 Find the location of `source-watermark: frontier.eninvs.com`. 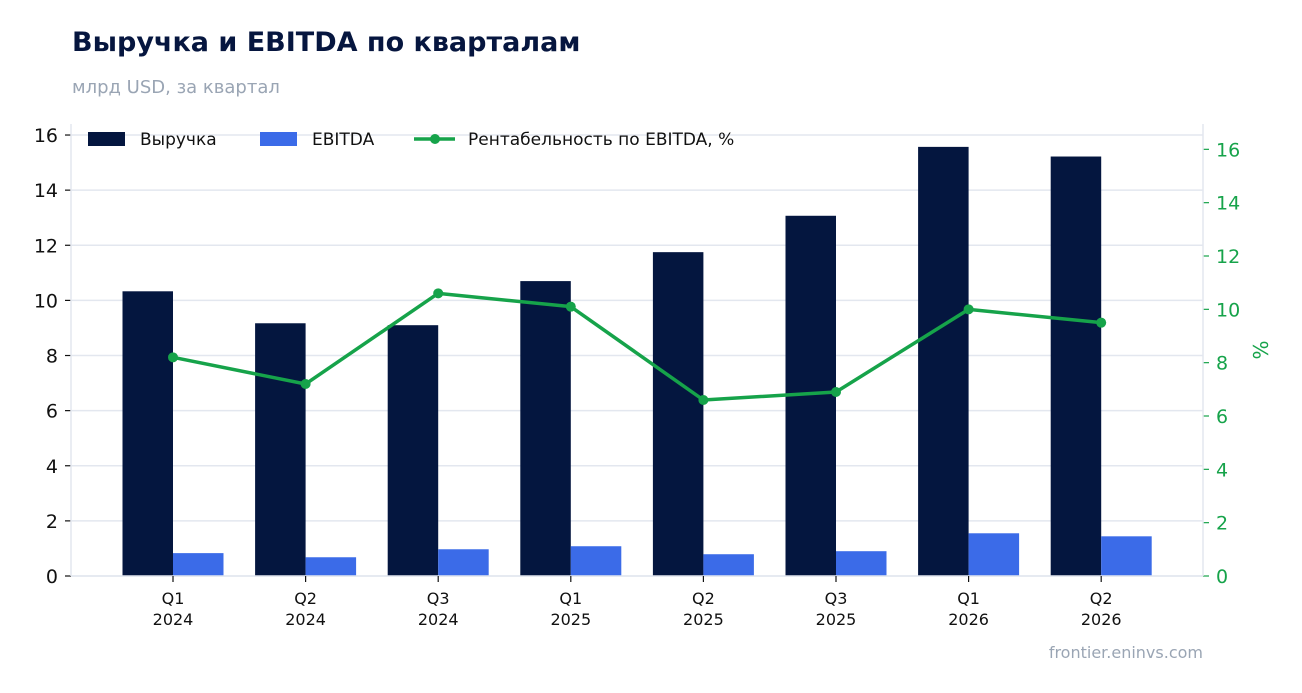

source-watermark: frontier.eninvs.com is located at coordinates (1125, 652).